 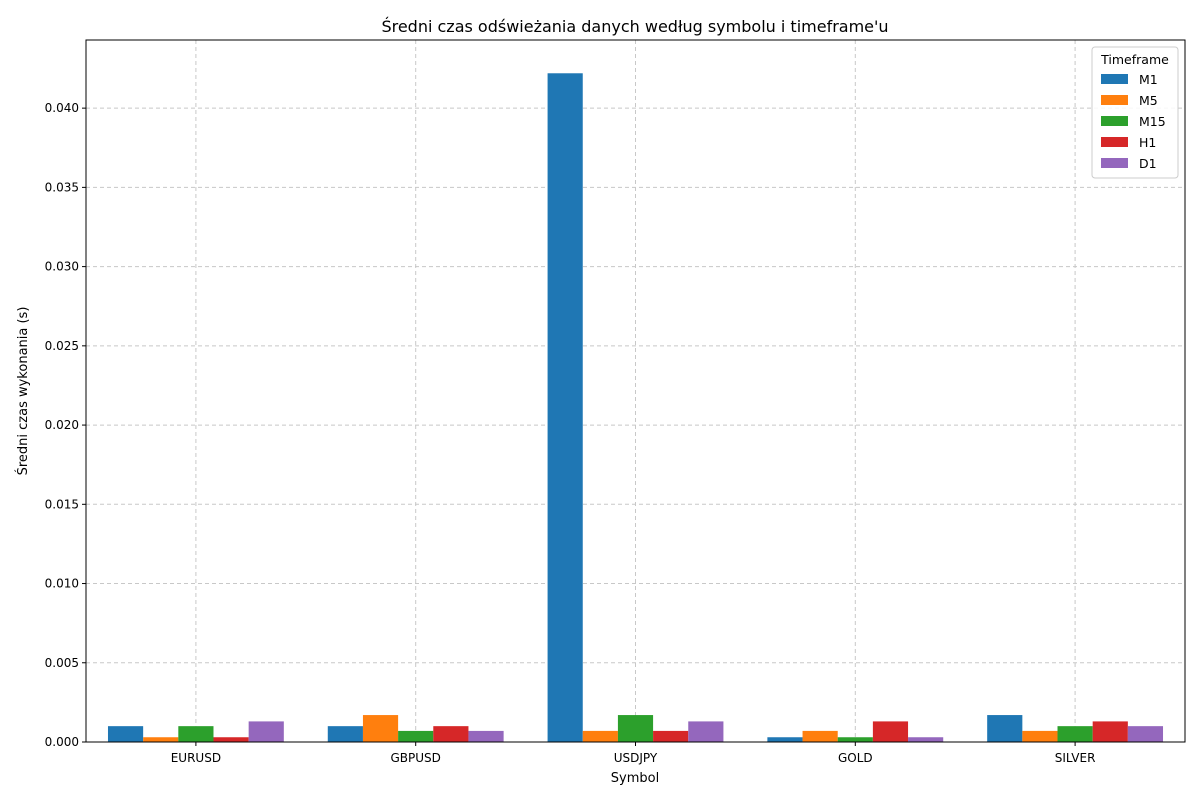 I want to click on bar-h1-gbpusd, so click(x=451, y=734).